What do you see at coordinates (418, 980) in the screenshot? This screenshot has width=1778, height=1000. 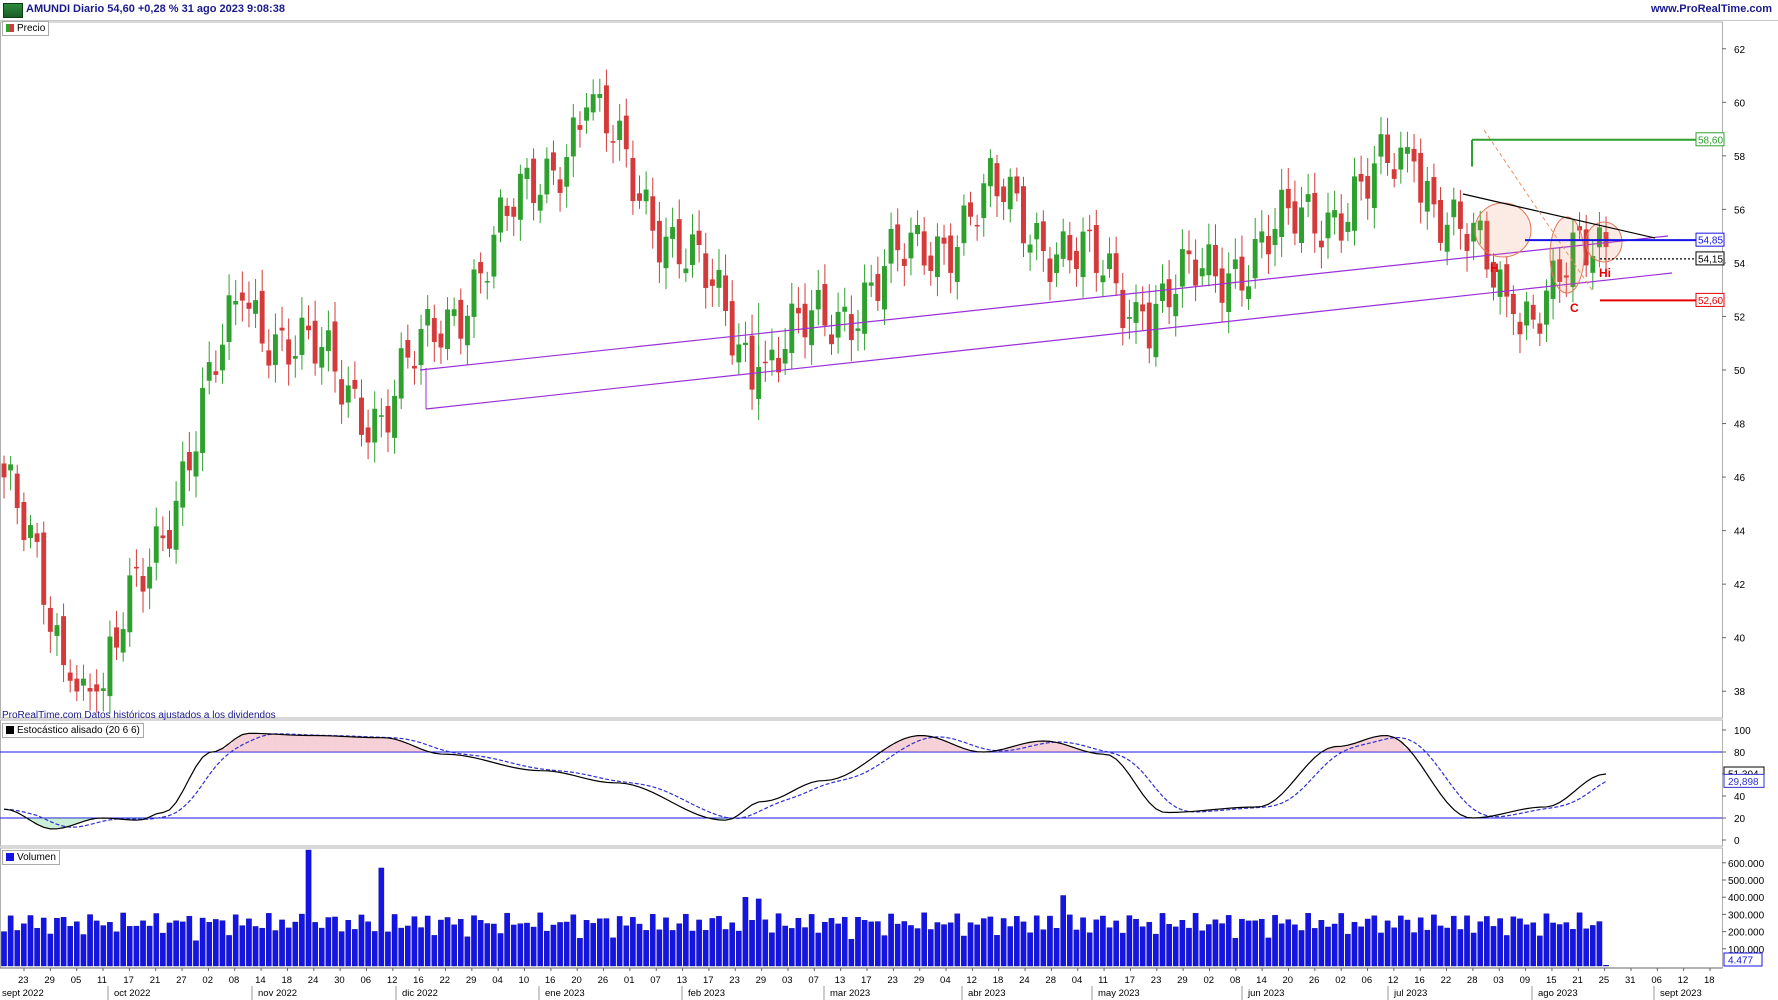 I see `date-tick-label: 16` at bounding box center [418, 980].